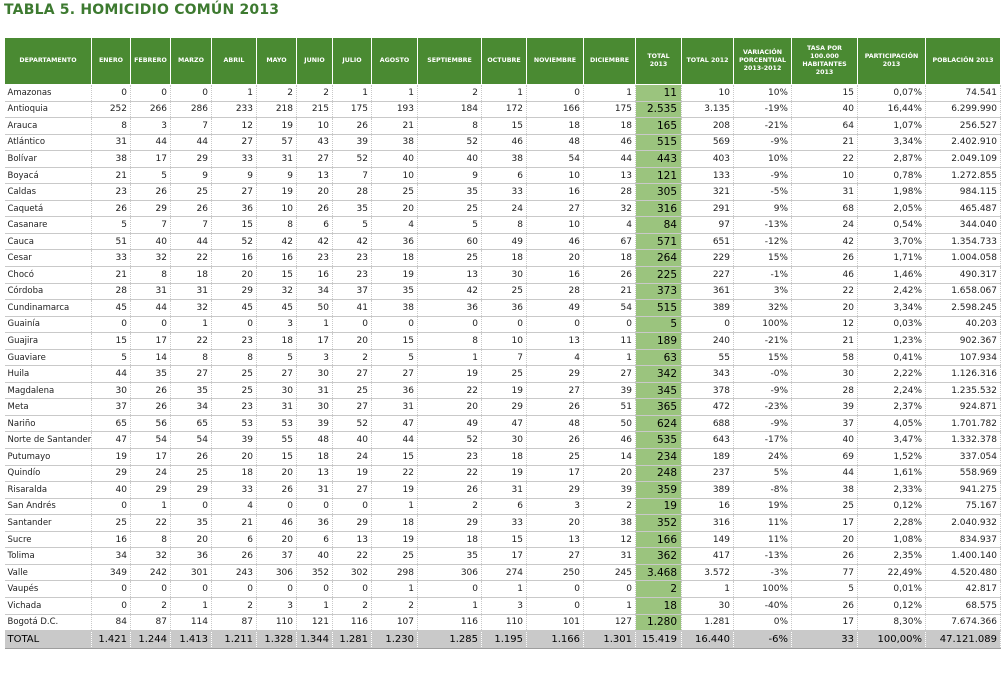  Describe the element at coordinates (609, 490) in the screenshot. I see `table-cell: 39` at that location.